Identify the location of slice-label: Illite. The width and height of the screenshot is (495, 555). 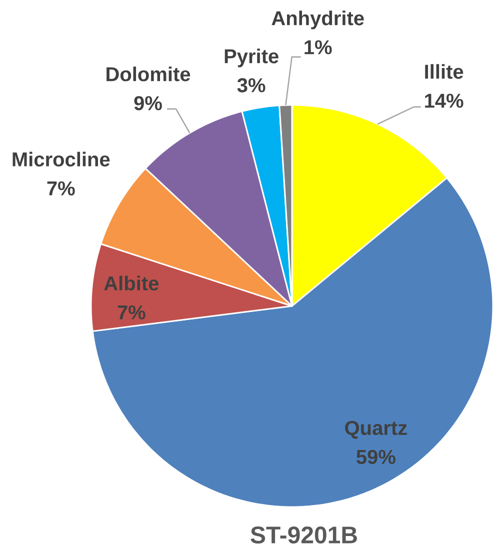
(444, 71).